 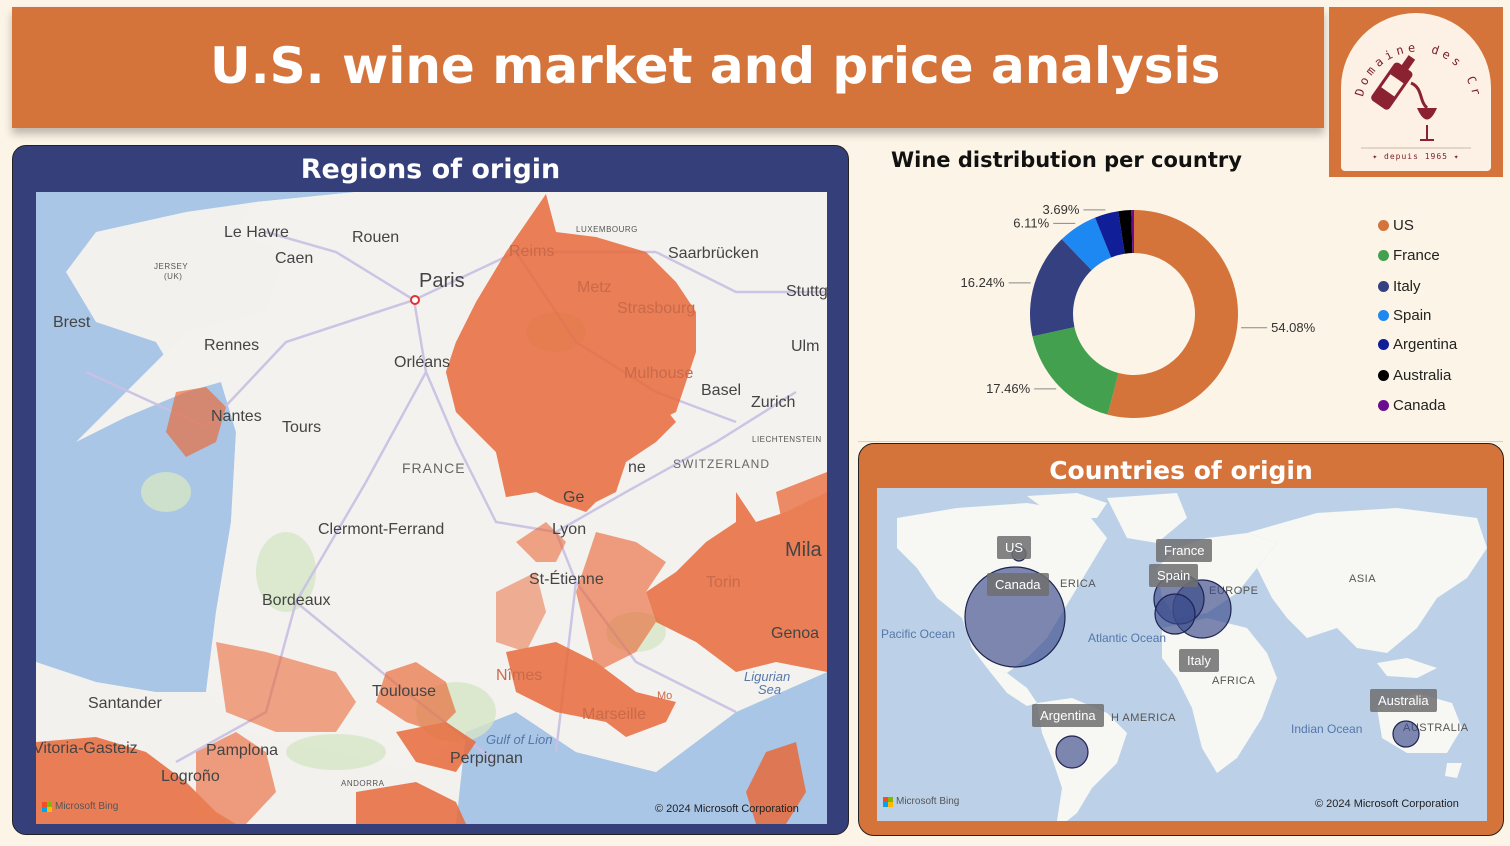 What do you see at coordinates (1078, 584) in the screenshot?
I see `map-label: ERICA` at bounding box center [1078, 584].